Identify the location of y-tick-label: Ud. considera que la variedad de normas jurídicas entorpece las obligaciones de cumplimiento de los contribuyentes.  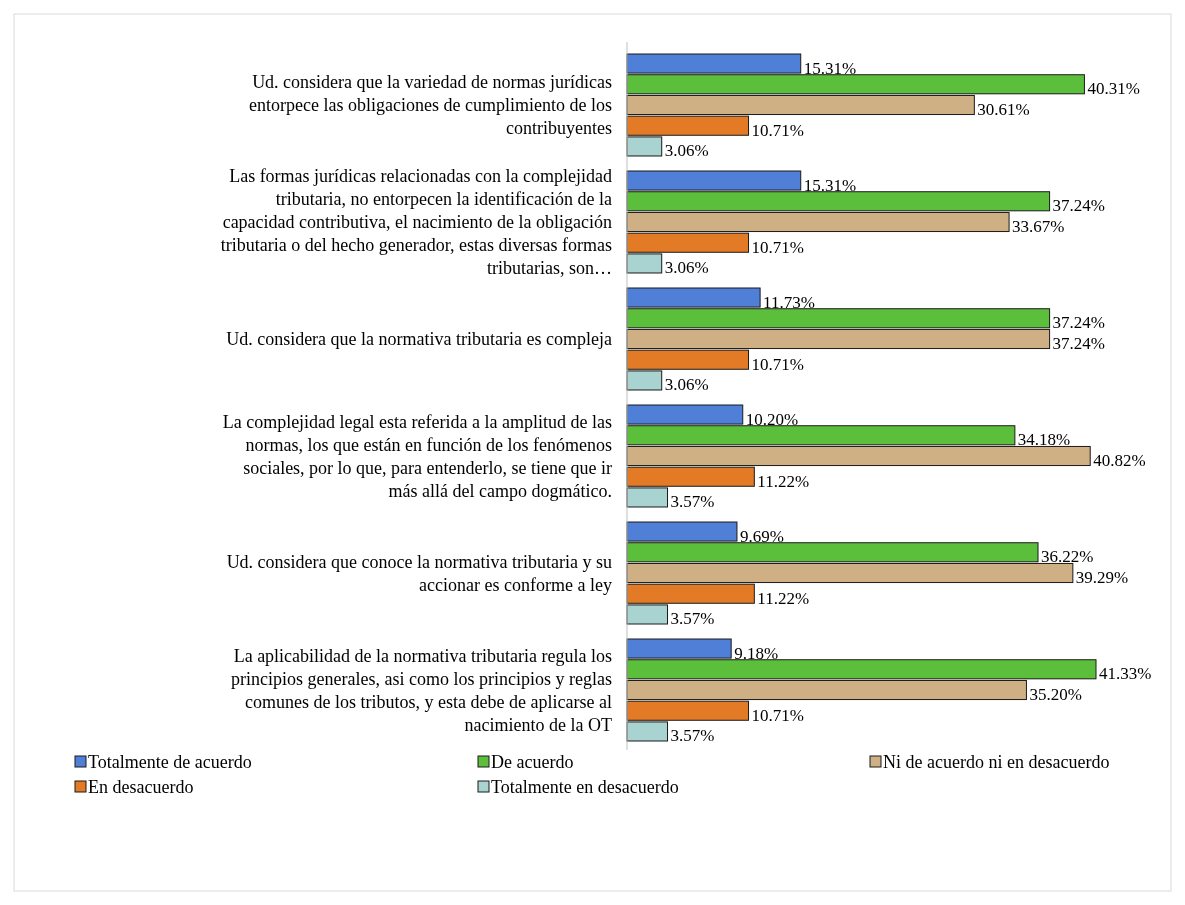
(430, 104).